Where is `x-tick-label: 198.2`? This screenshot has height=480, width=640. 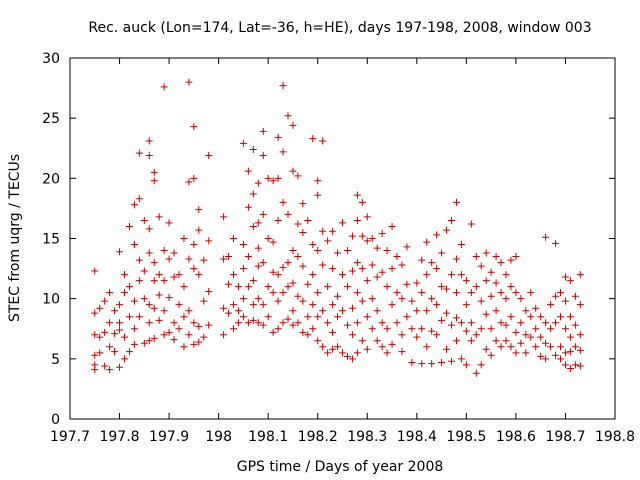 x-tick-label: 198.2 is located at coordinates (318, 437).